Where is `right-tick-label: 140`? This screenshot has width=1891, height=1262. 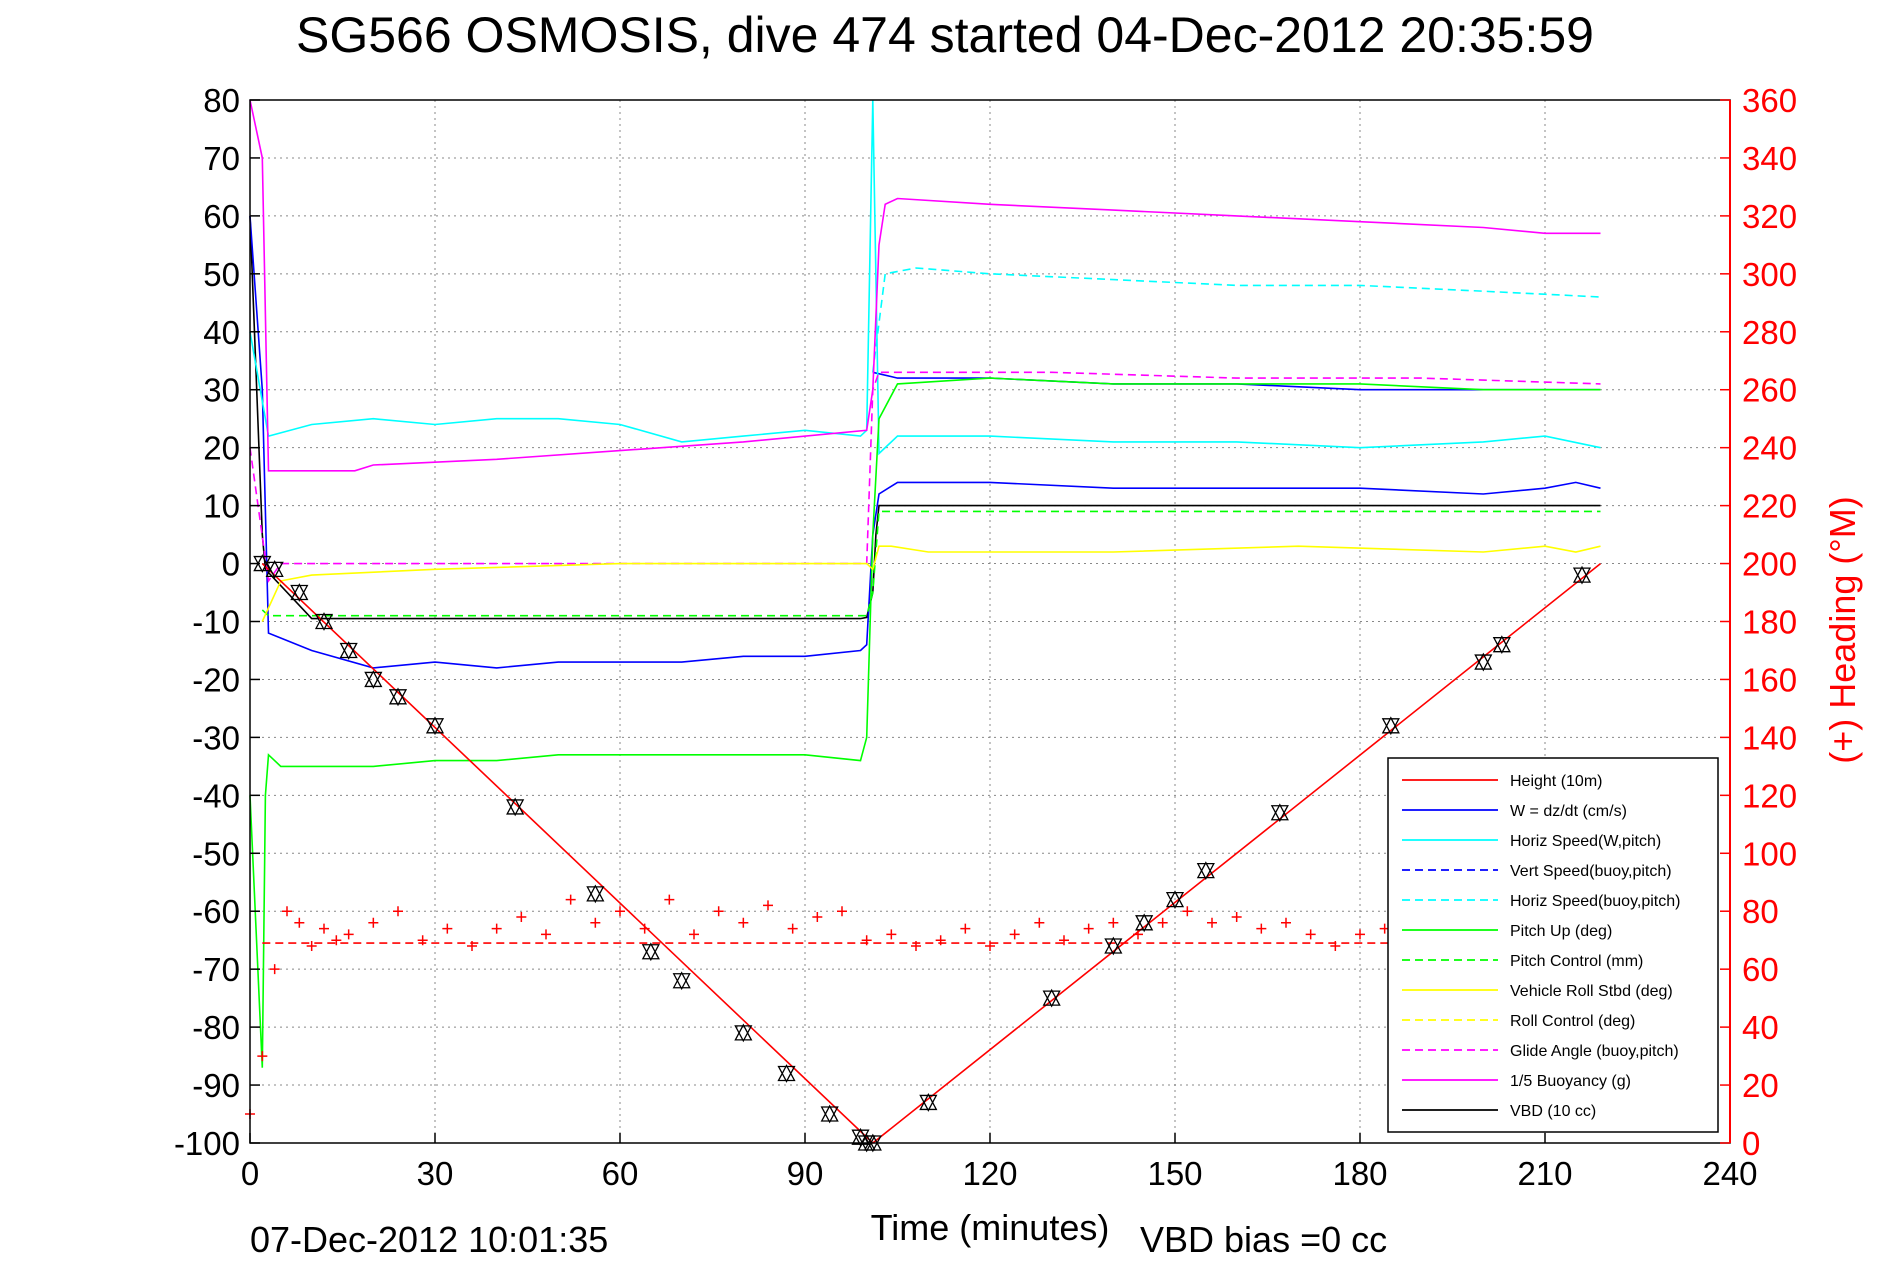 right-tick-label: 140 is located at coordinates (1769, 737).